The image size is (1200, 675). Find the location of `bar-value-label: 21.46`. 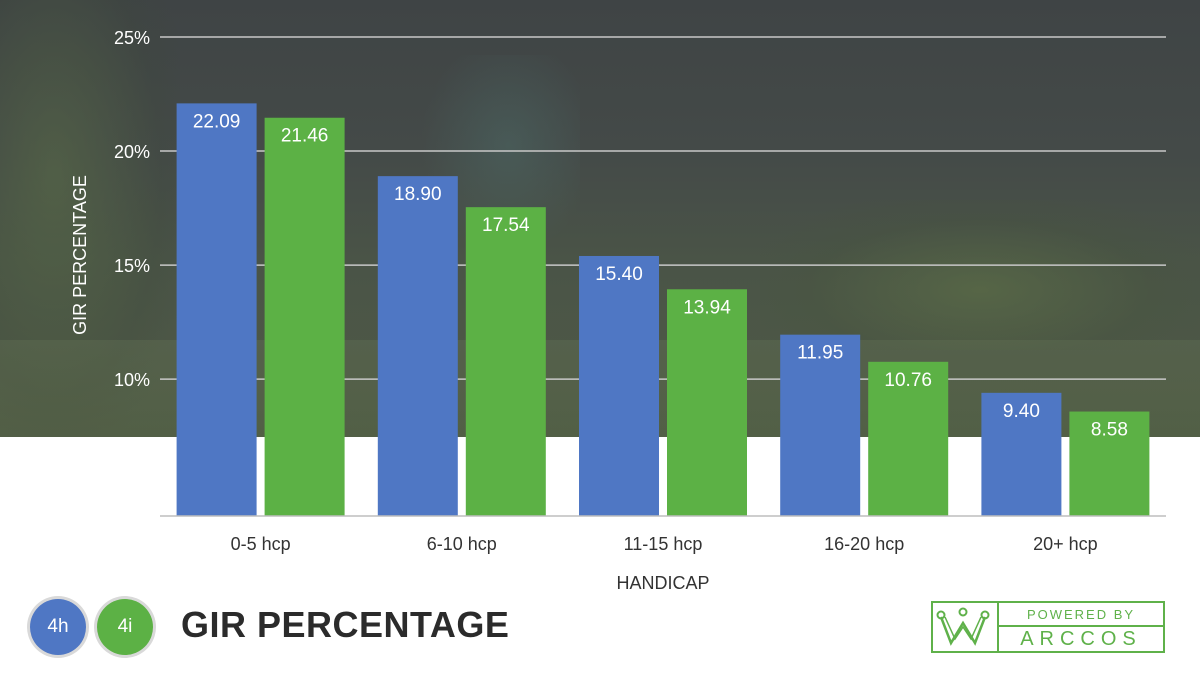

bar-value-label: 21.46 is located at coordinates (305, 136).